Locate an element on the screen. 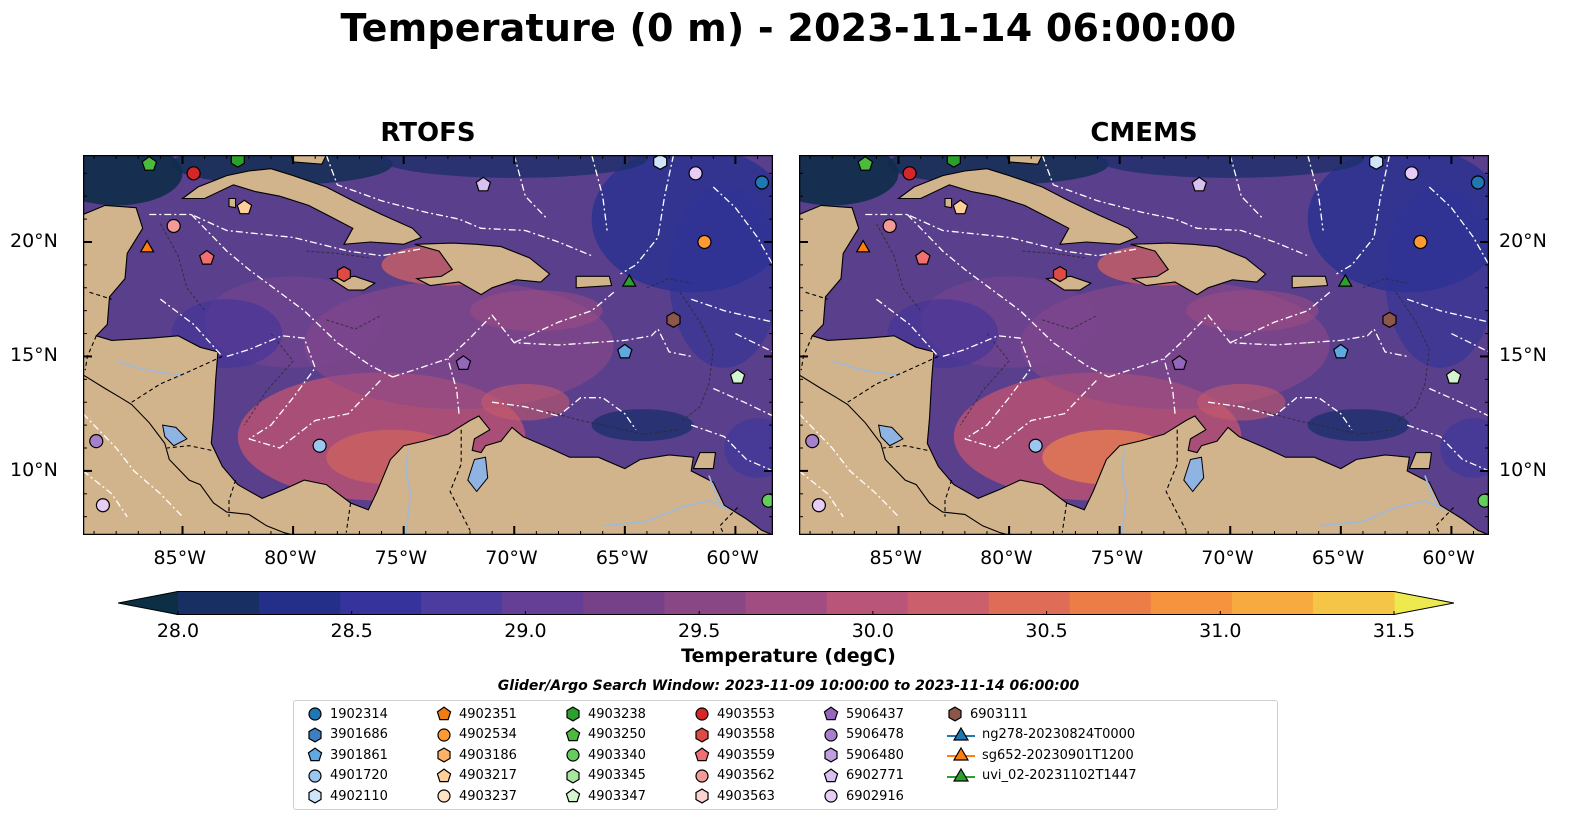 The width and height of the screenshot is (1577, 826). legend-item: 5906480 is located at coordinates (863, 755).